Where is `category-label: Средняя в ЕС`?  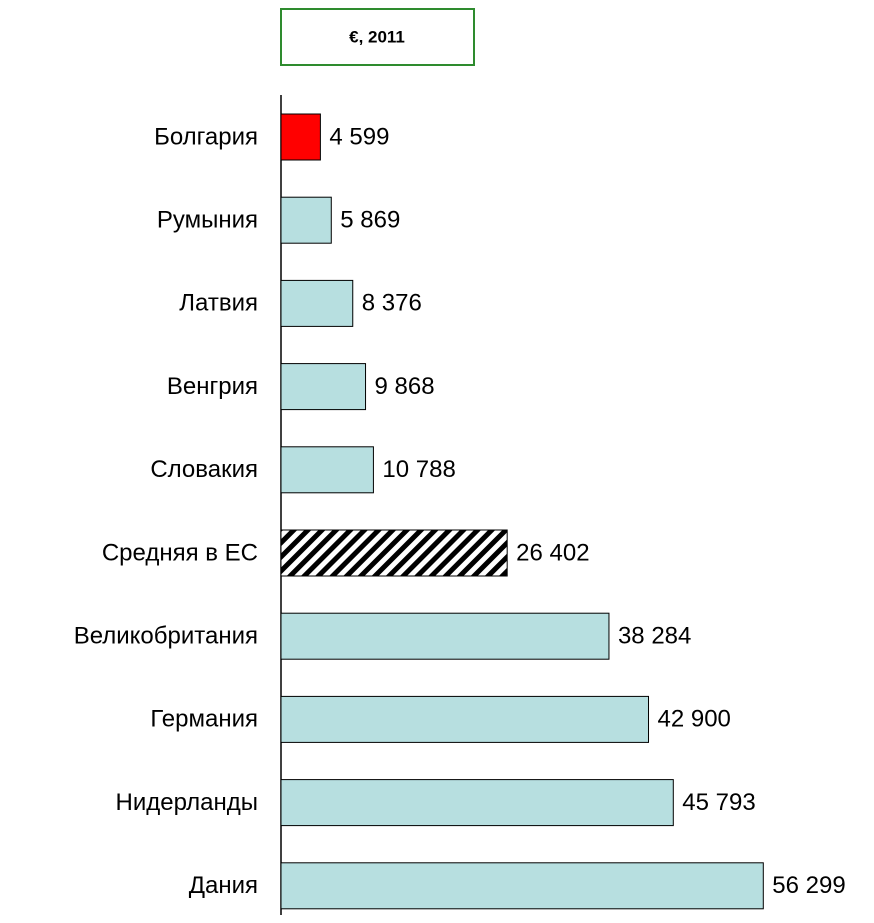 category-label: Средняя в ЕС is located at coordinates (180, 552).